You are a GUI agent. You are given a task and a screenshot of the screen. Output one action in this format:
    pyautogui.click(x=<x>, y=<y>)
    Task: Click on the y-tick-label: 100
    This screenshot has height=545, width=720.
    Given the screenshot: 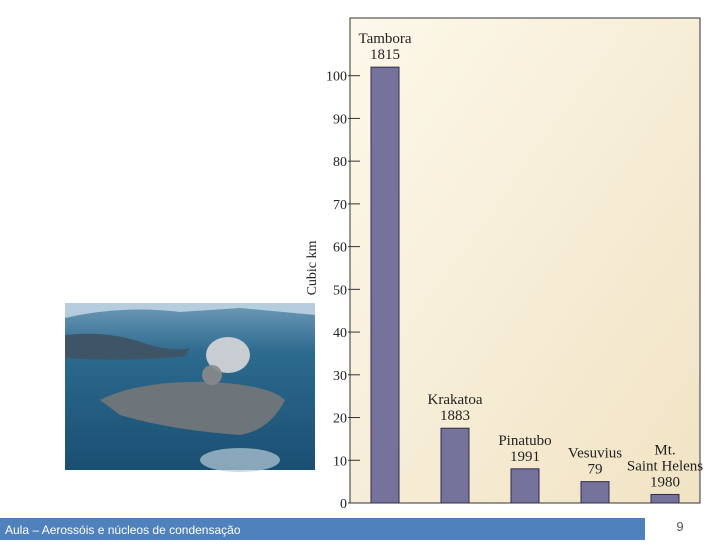 What is the action you would take?
    pyautogui.click(x=336, y=77)
    